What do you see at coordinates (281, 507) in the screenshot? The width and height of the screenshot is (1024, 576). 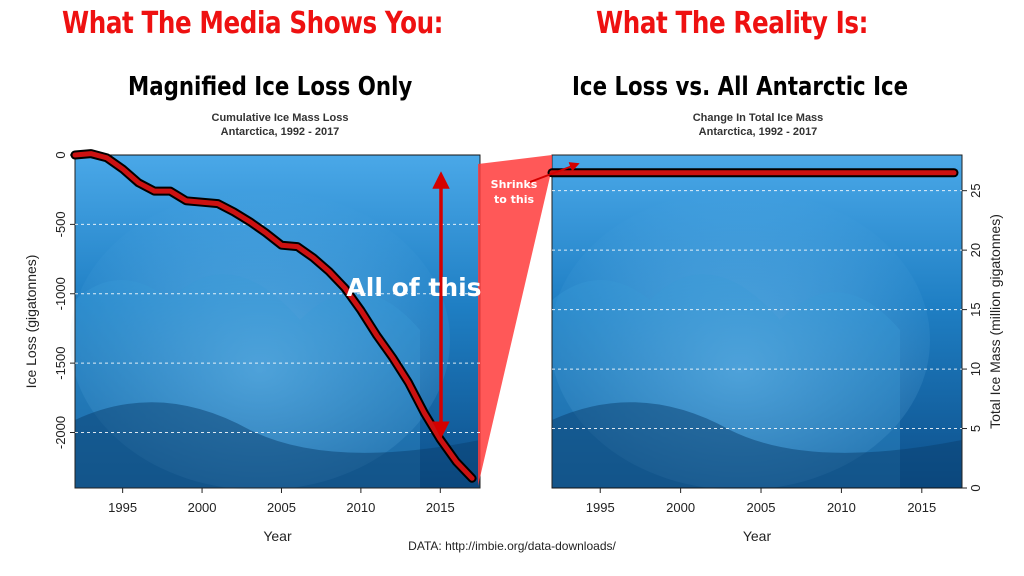 I see `left-xtick-label: 2005` at bounding box center [281, 507].